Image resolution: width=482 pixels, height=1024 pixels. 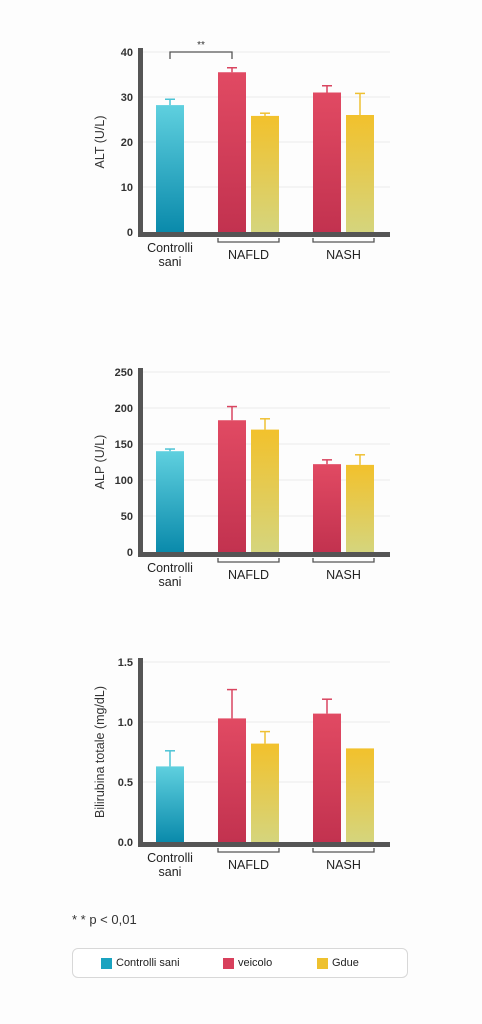 What do you see at coordinates (124, 409) in the screenshot?
I see `y-tick-label: 200` at bounding box center [124, 409].